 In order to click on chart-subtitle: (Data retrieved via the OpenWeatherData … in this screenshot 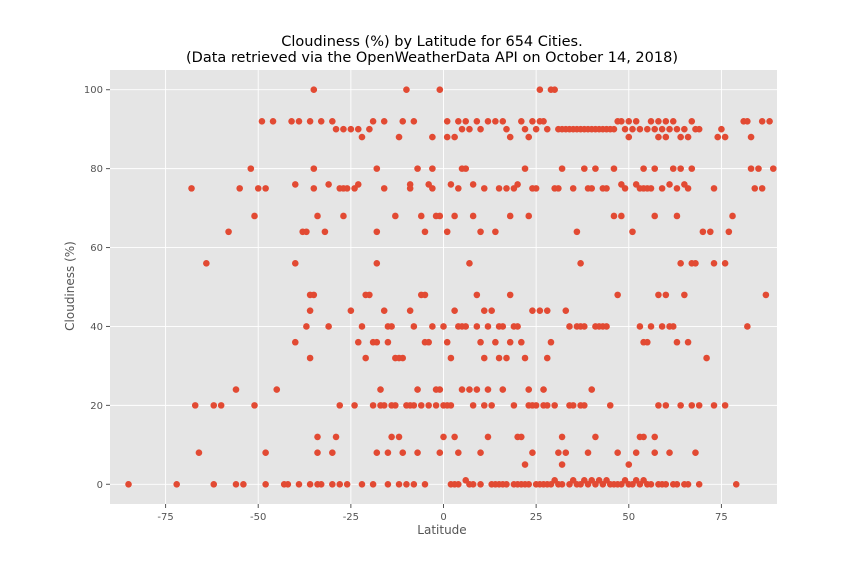, I will do `click(432, 58)`.